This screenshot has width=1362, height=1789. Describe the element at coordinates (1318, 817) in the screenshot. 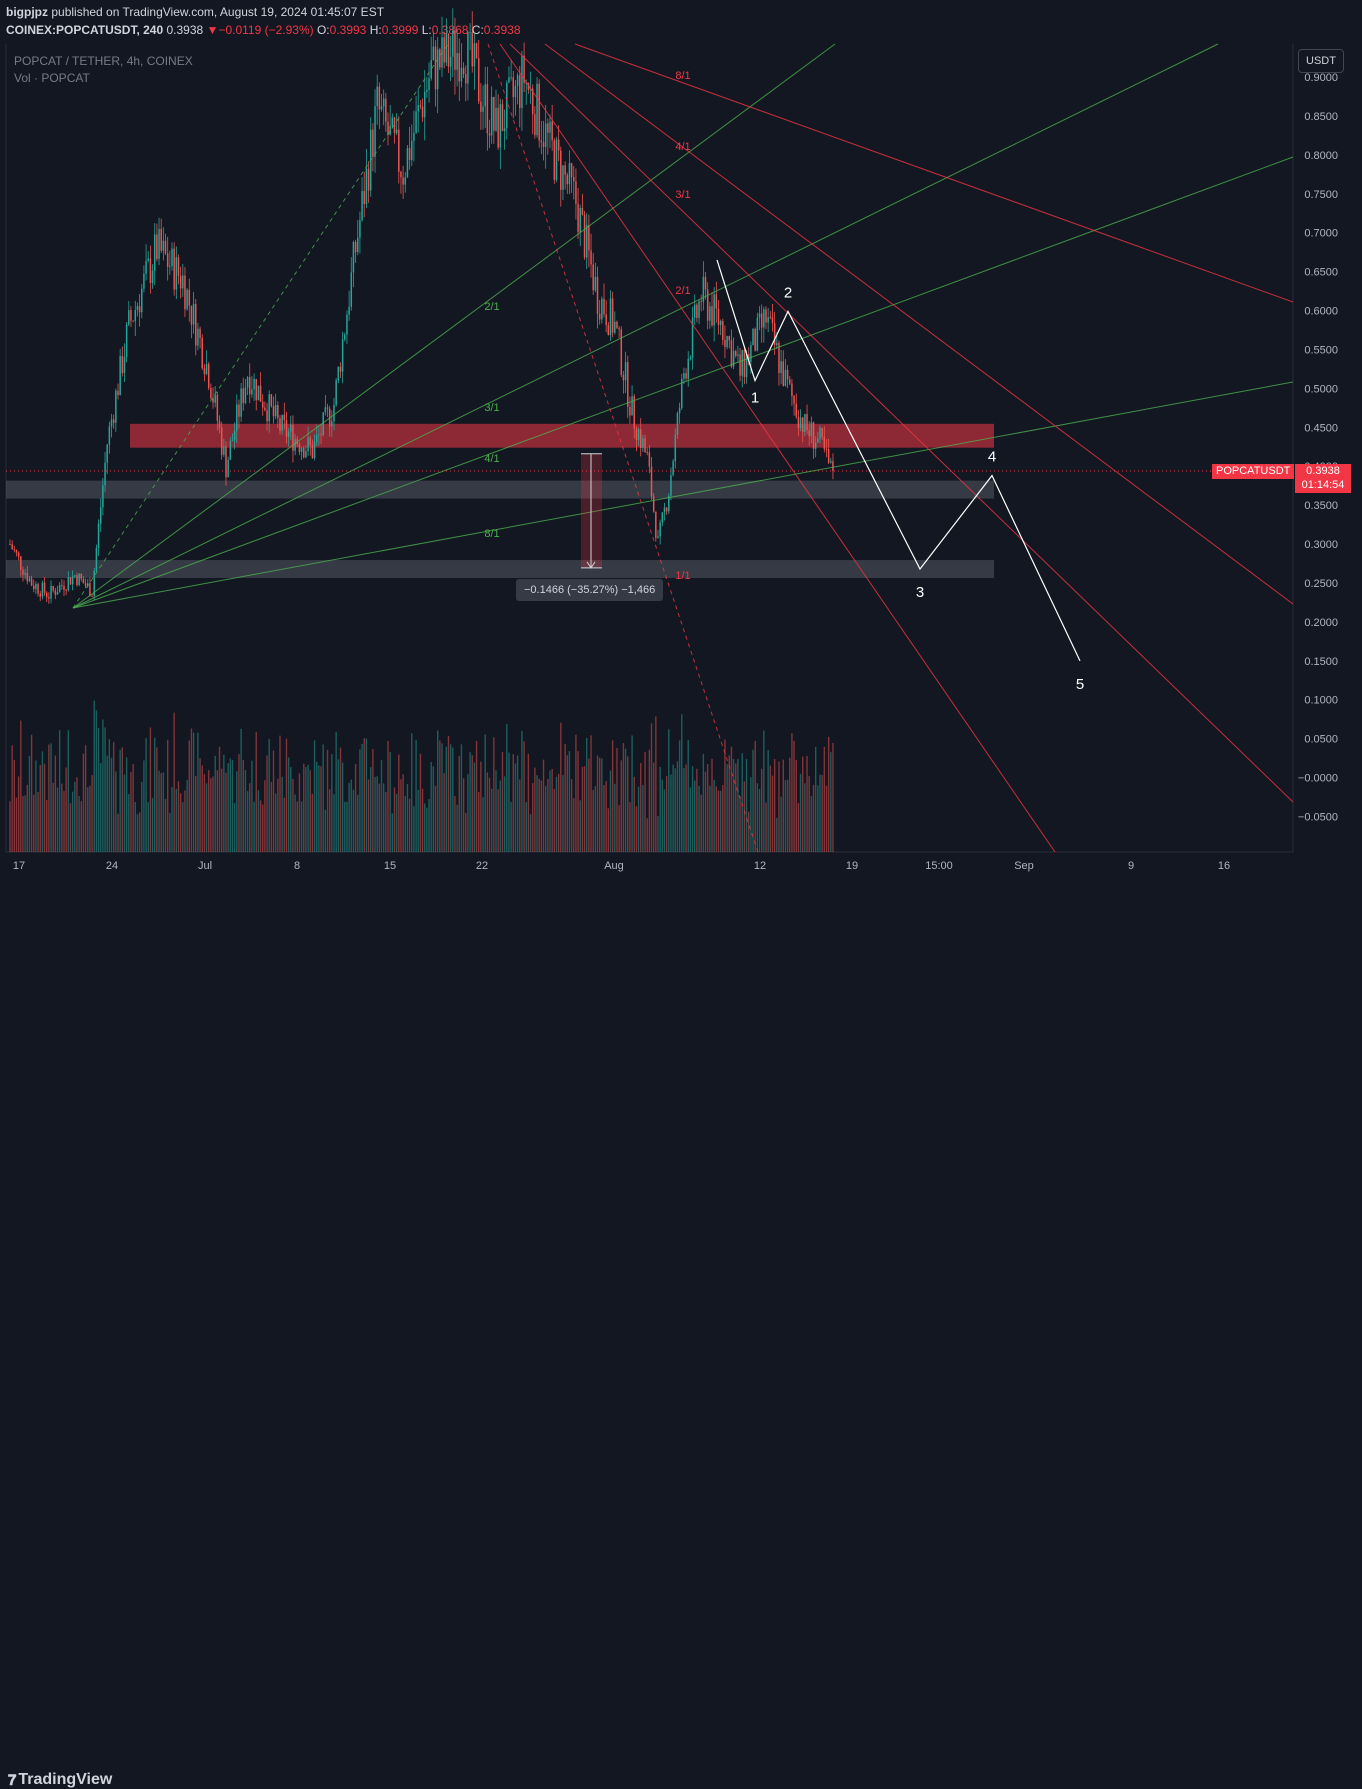

I see `price-tick-label: −0.0500` at that location.